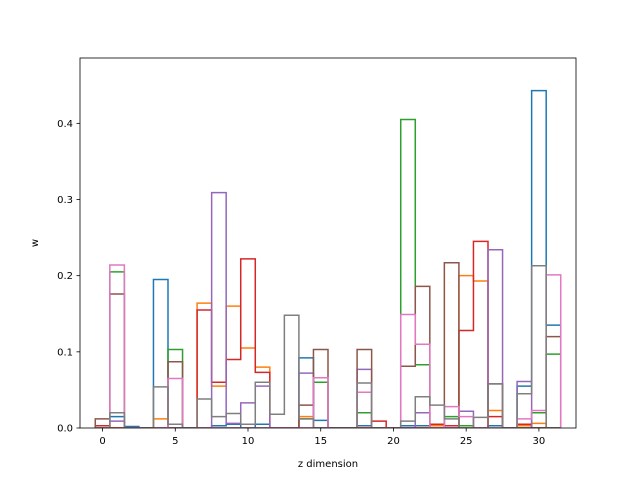 The image size is (640, 480). I want to click on x-tick-label: 25, so click(466, 441).